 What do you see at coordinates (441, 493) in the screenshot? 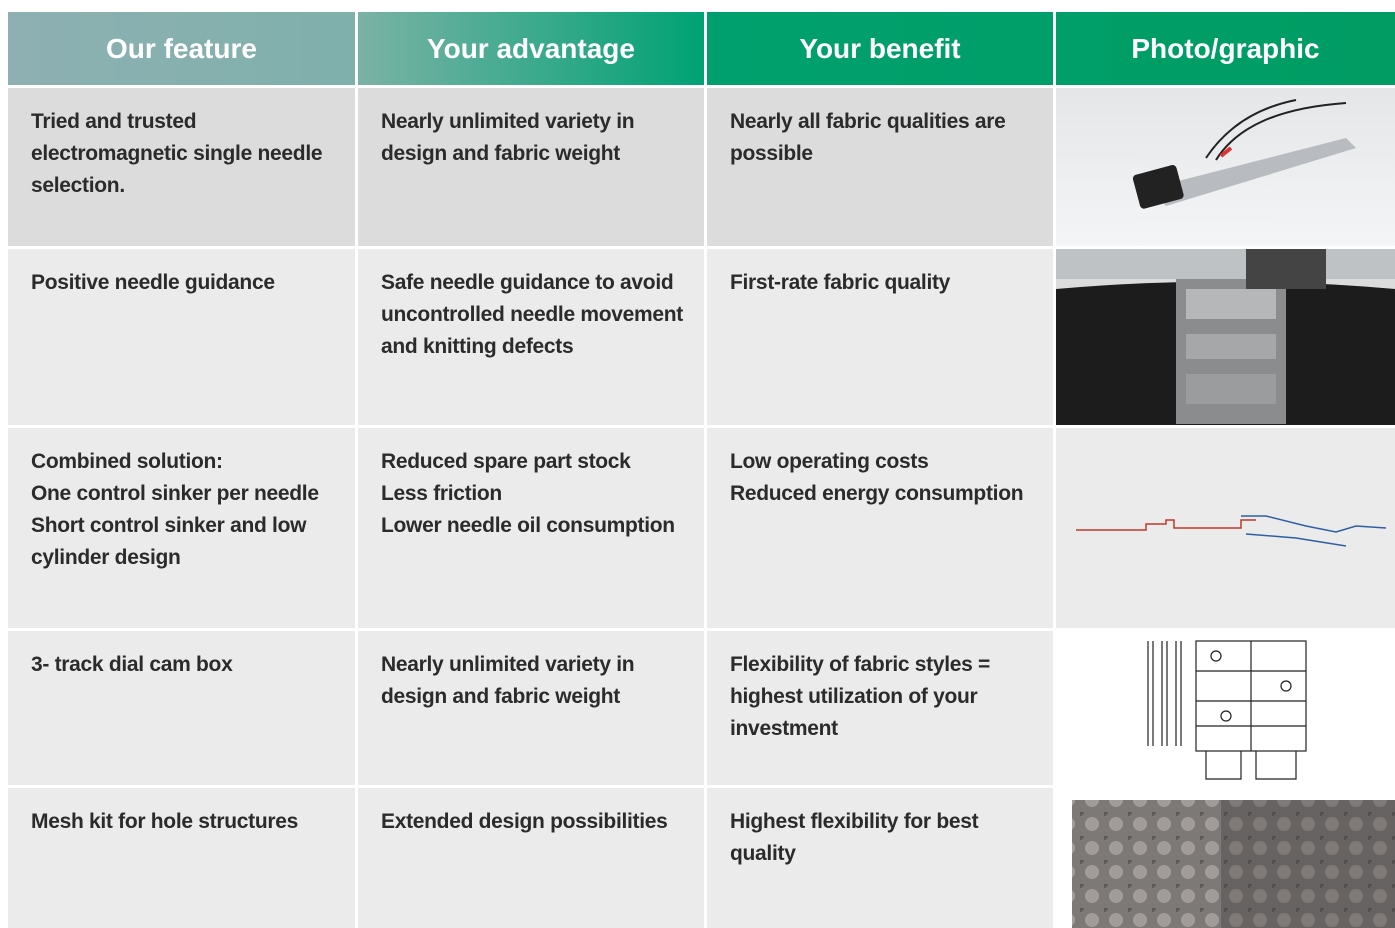
I see `cell-text: Less friction` at bounding box center [441, 493].